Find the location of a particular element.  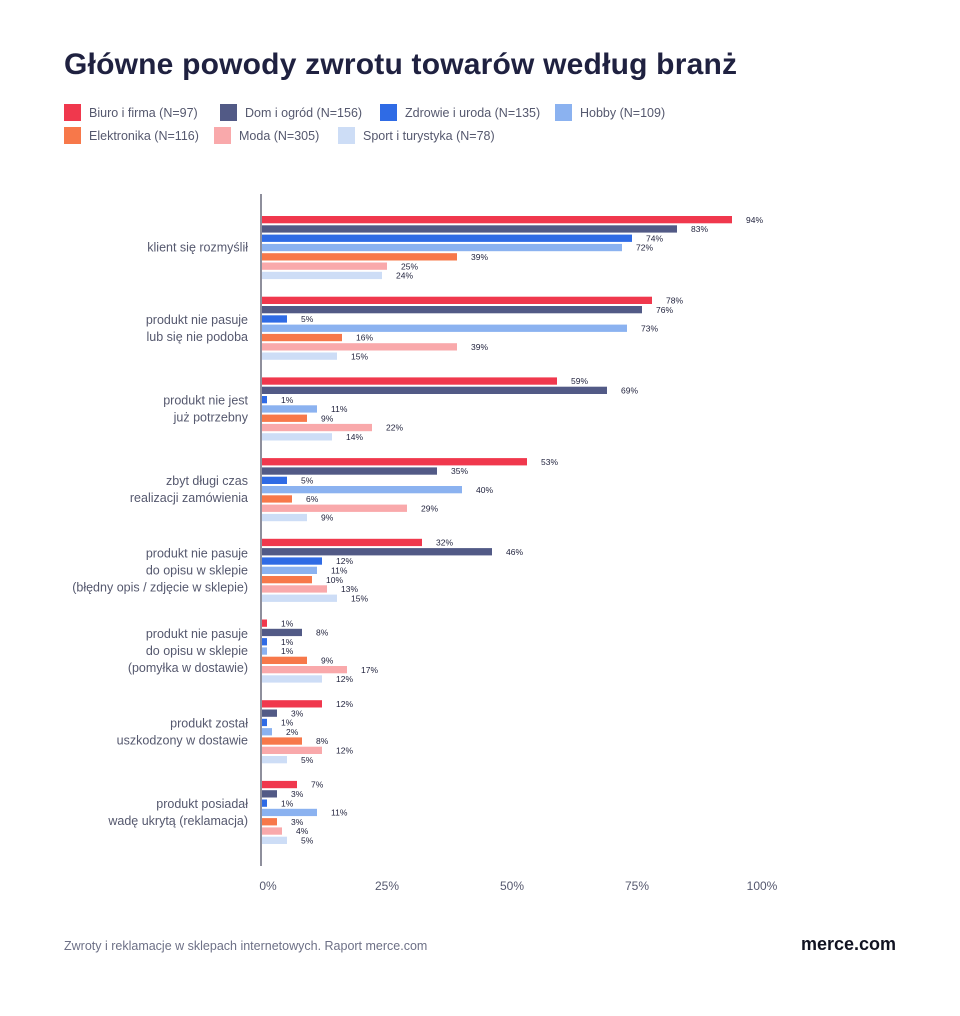

legend-item-zdrowie: Zdrowie i uroda (N=135) is located at coordinates (460, 112).